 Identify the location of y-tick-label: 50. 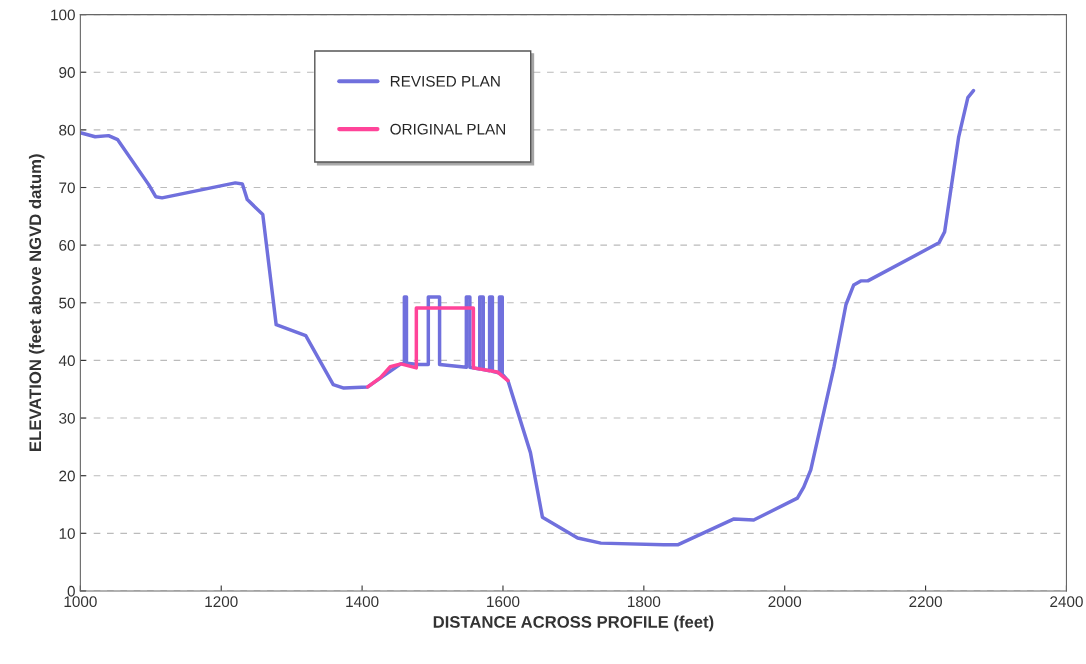
(67, 303).